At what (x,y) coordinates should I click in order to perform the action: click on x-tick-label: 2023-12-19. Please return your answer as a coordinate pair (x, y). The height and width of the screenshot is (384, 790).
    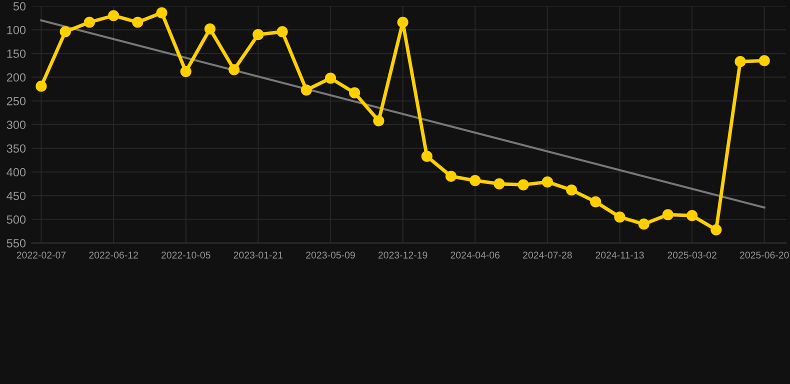
    Looking at the image, I should click on (403, 255).